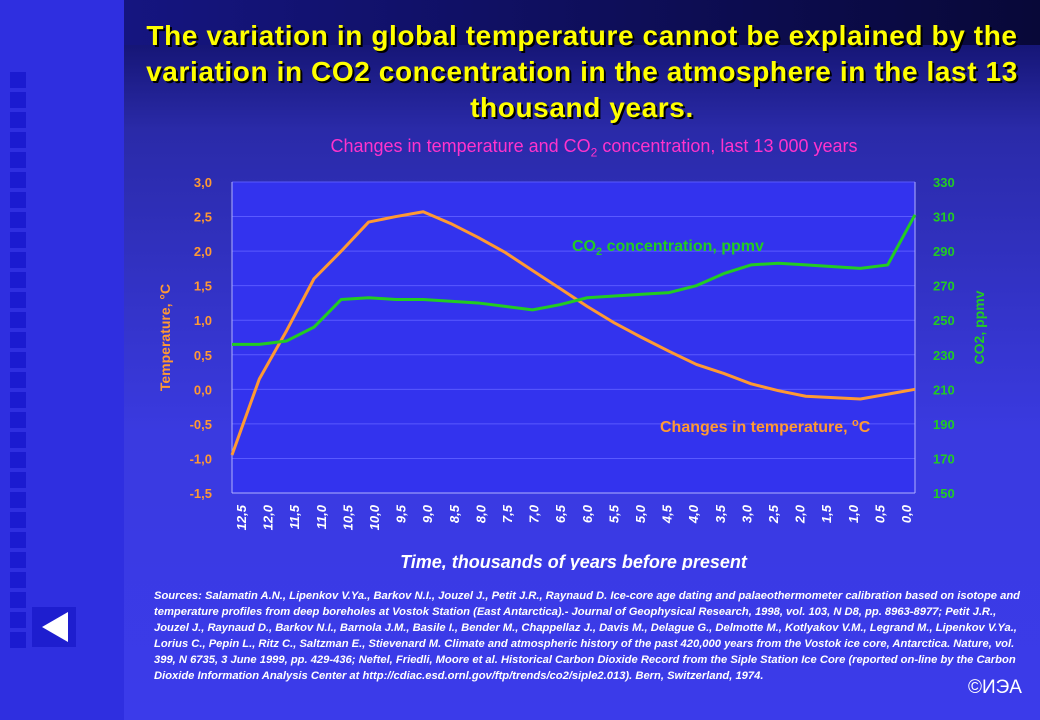 This screenshot has width=1040, height=720. Describe the element at coordinates (203, 355) in the screenshot. I see `y-left-tick-label: 0,5` at that location.